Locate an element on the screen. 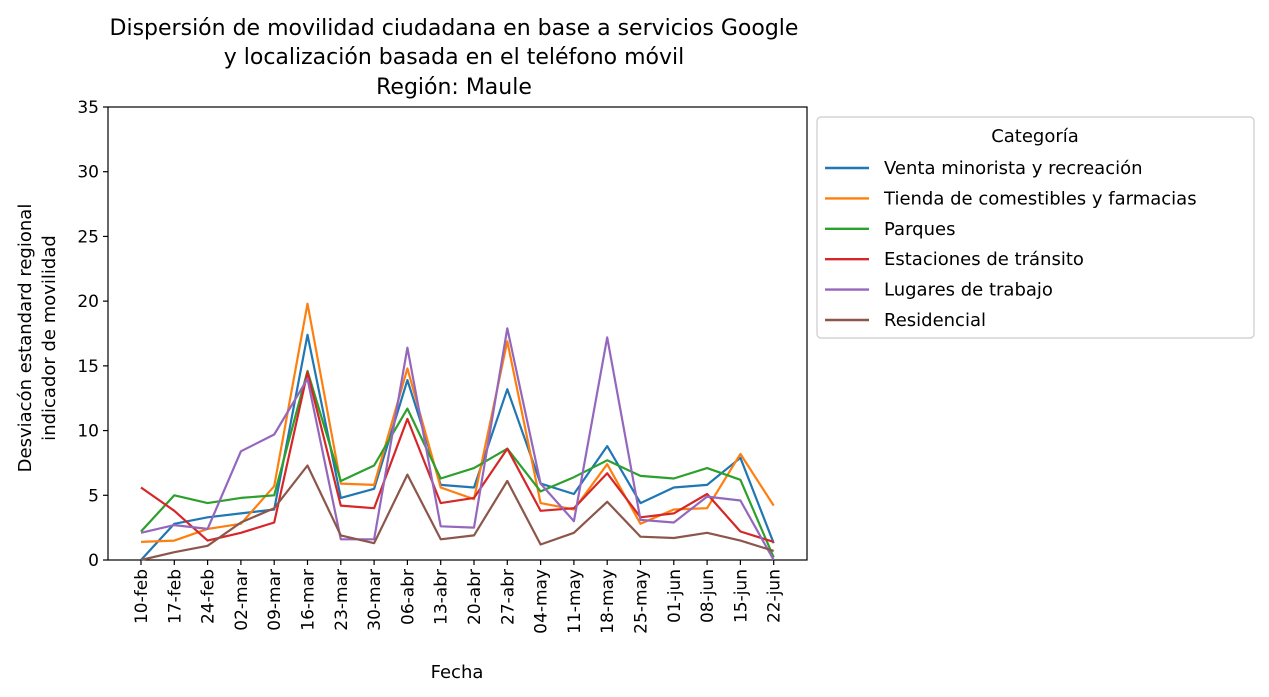 The height and width of the screenshot is (697, 1269). x-tick-label: 24-feb is located at coordinates (209, 596).